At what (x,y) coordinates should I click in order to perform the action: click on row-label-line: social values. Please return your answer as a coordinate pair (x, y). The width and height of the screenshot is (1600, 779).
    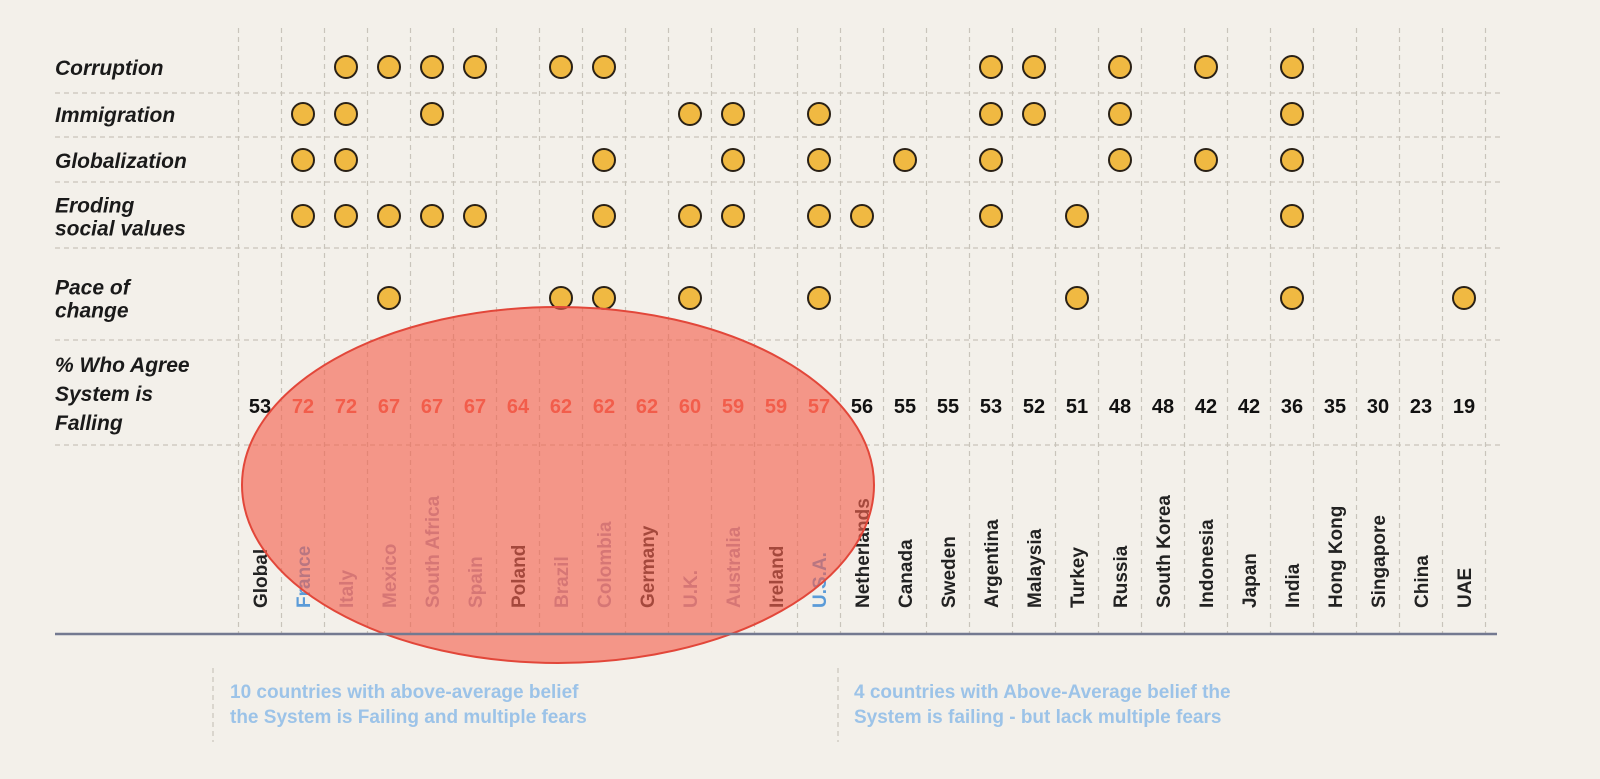
    Looking at the image, I should click on (120, 229).